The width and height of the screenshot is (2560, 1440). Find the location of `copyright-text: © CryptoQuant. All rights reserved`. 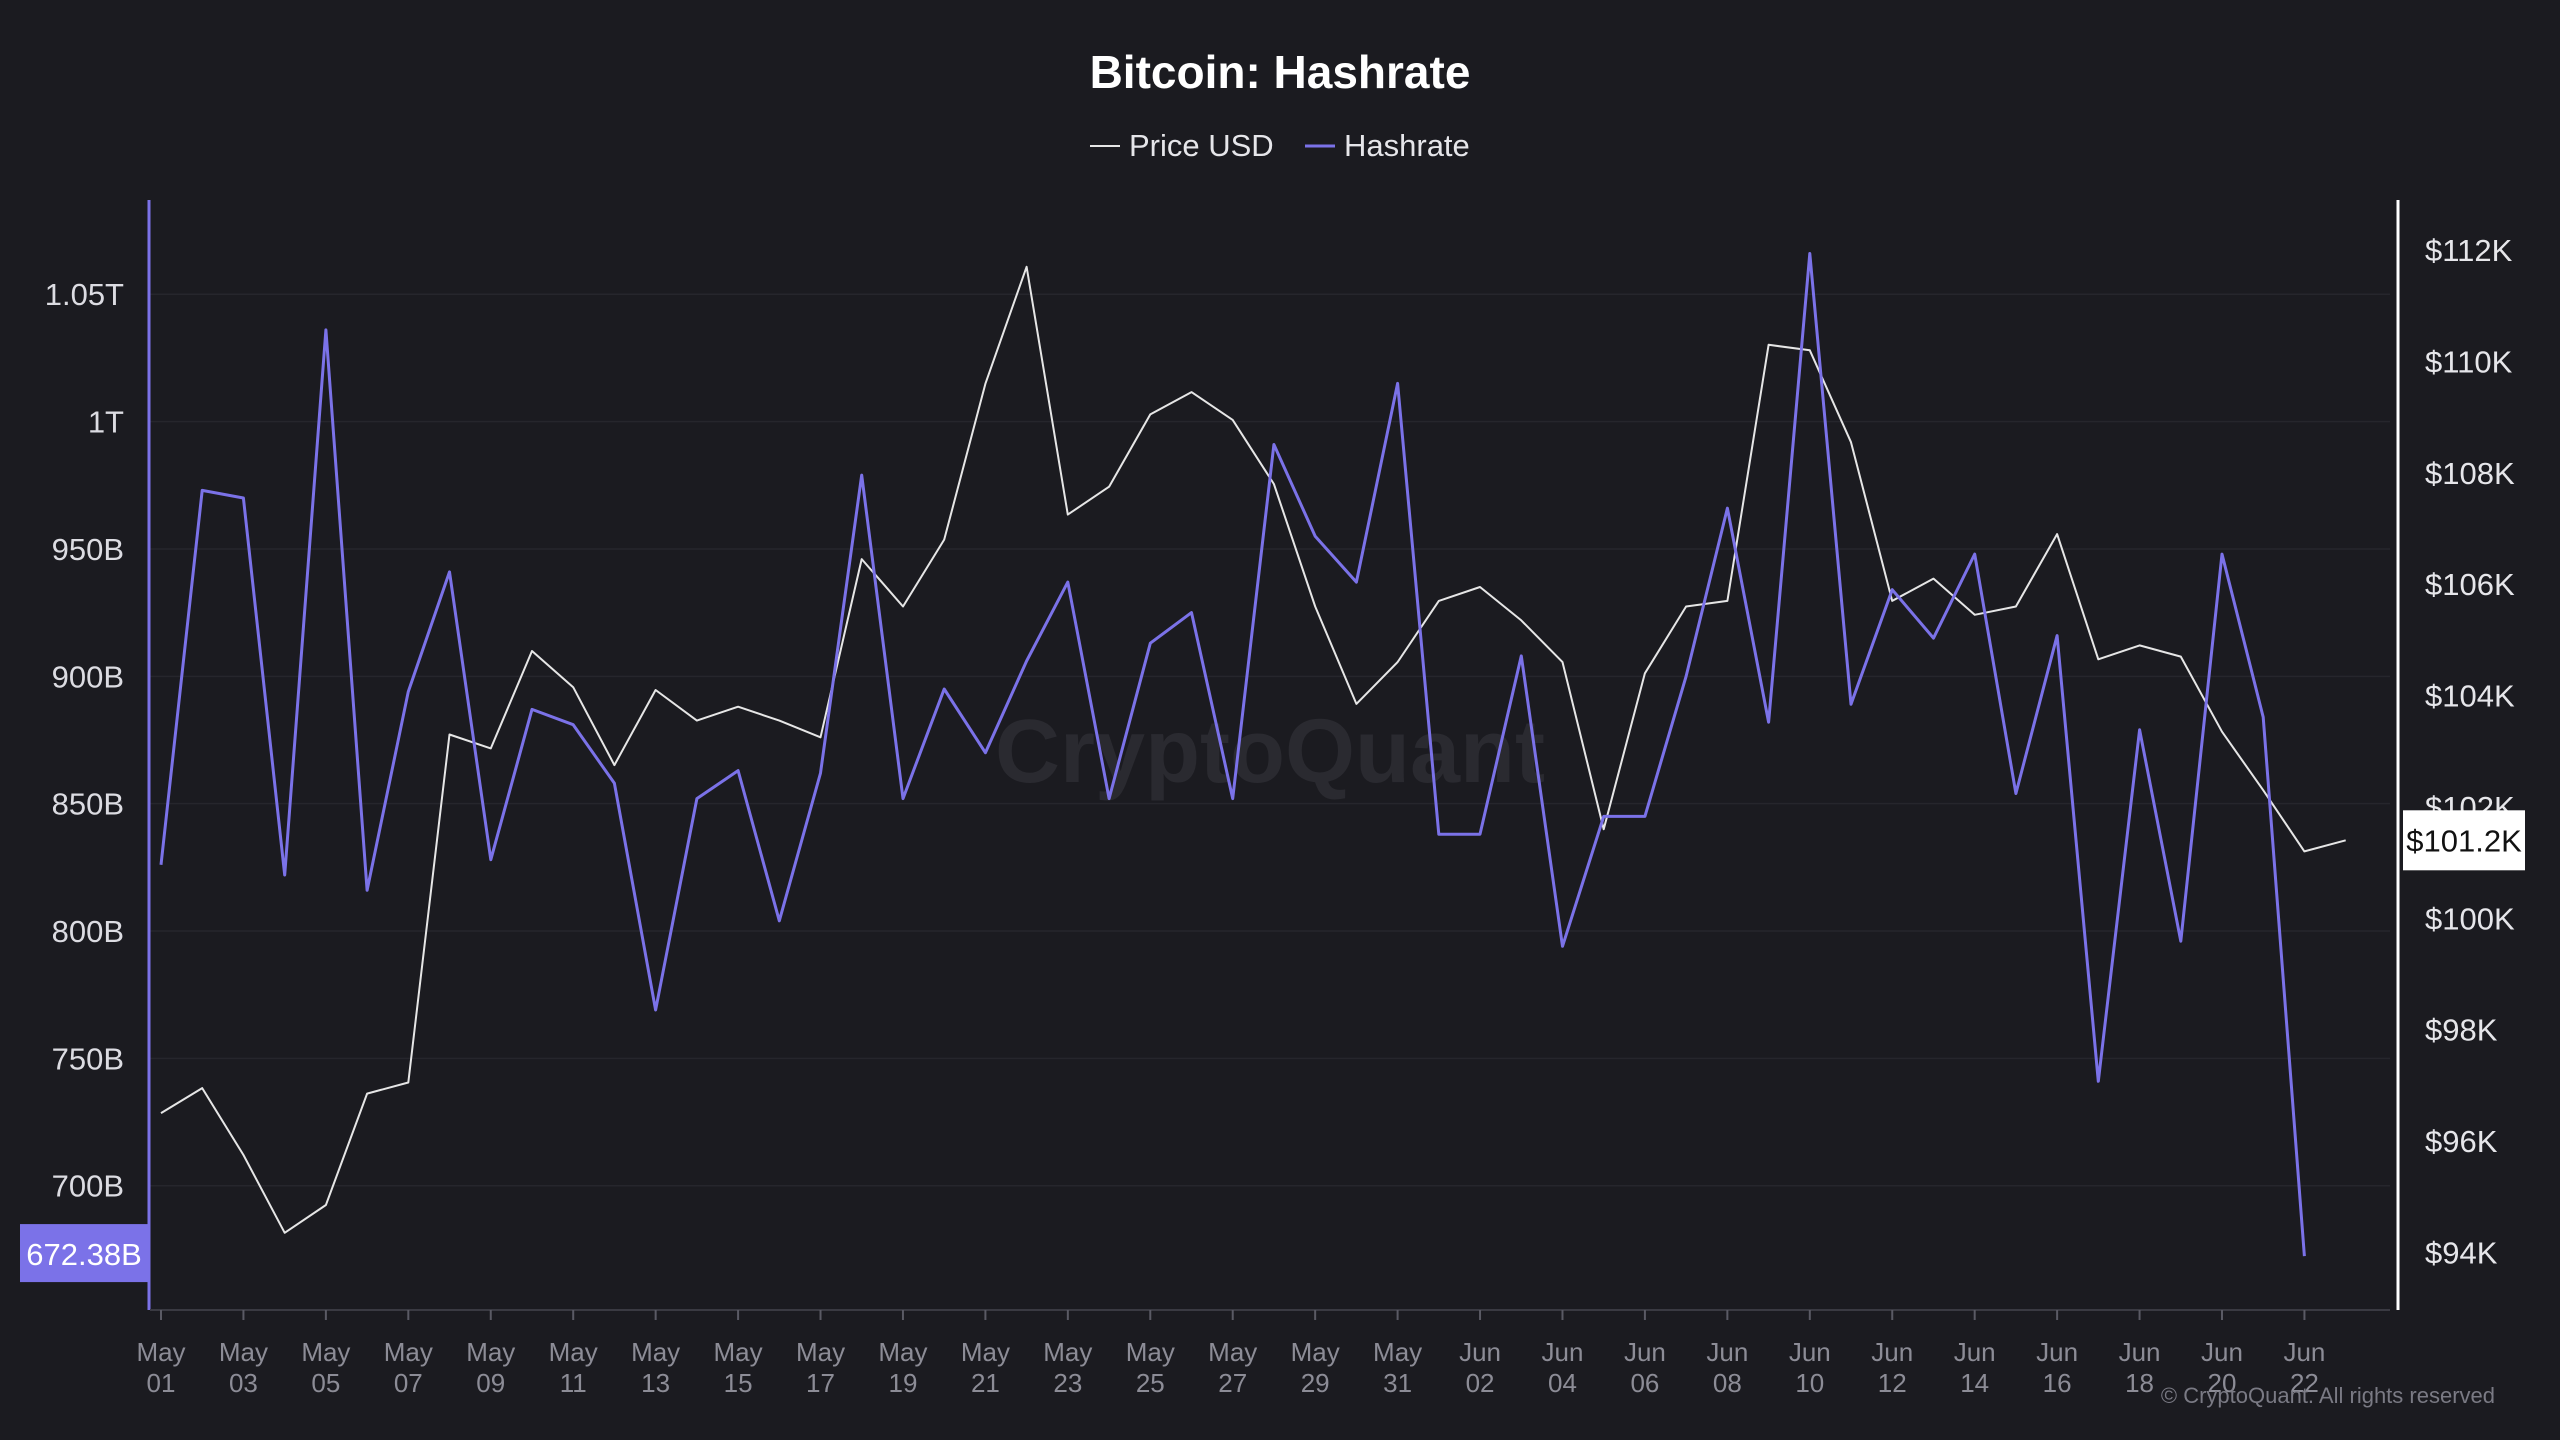

copyright-text: © CryptoQuant. All rights reserved is located at coordinates (2328, 1395).